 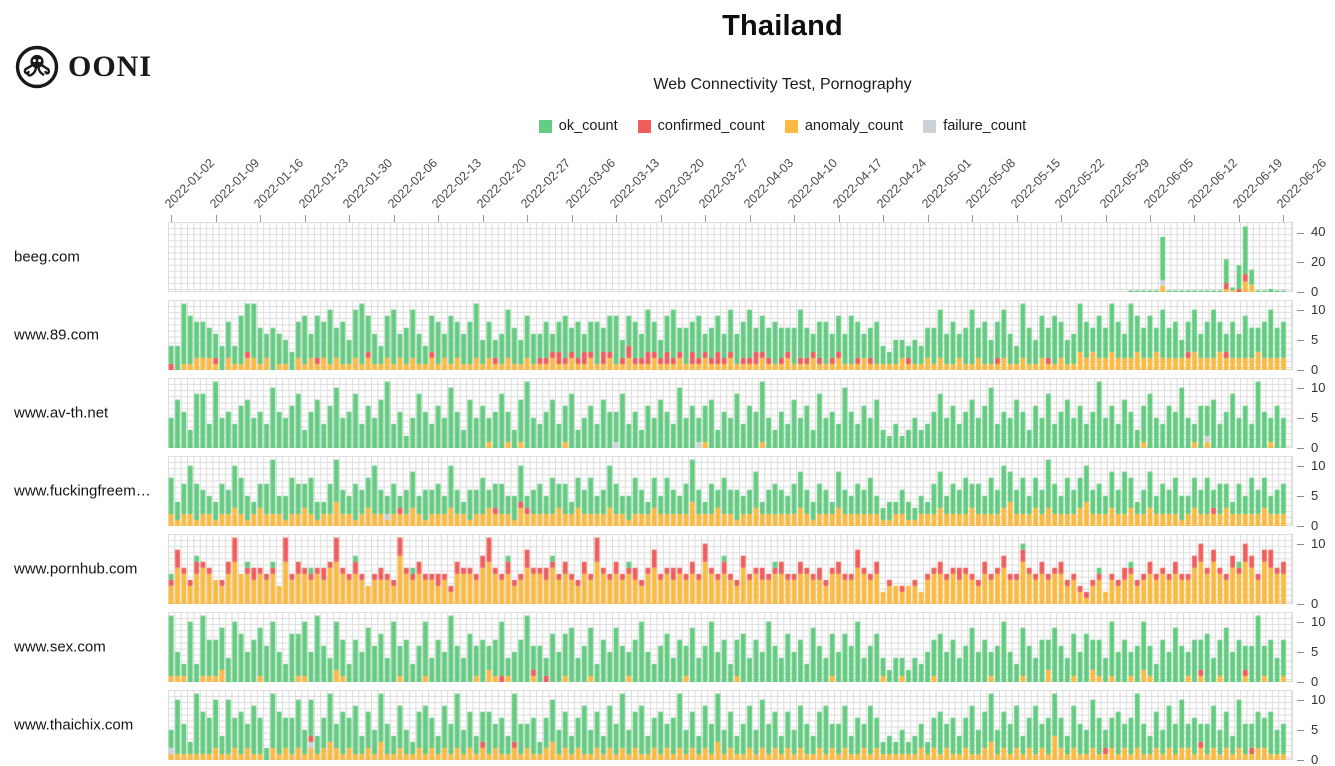 What do you see at coordinates (985, 126) in the screenshot?
I see `legend-label: failure_count` at bounding box center [985, 126].